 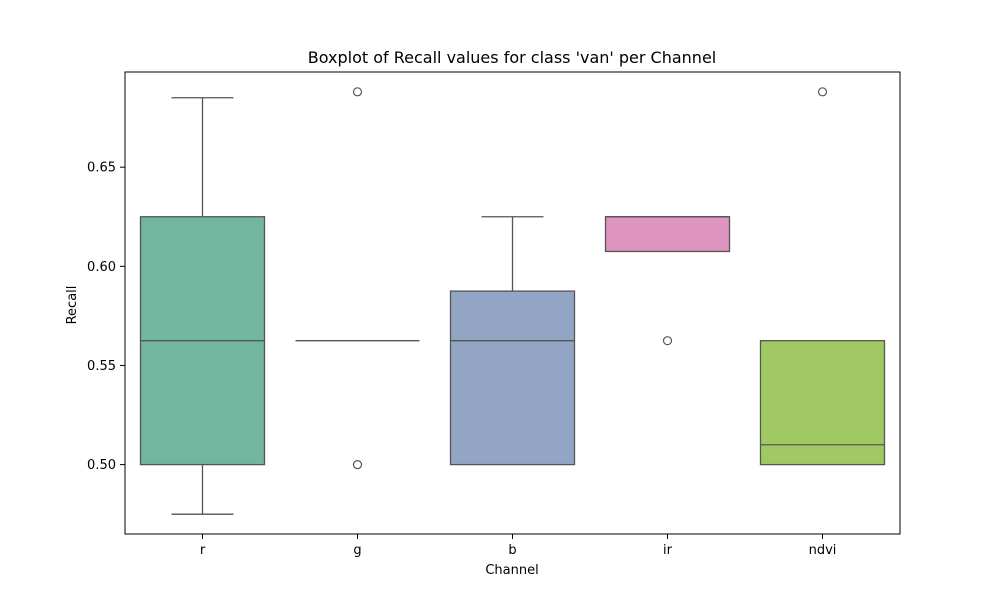 What do you see at coordinates (511, 570) in the screenshot?
I see `x-axis-label: Channel` at bounding box center [511, 570].